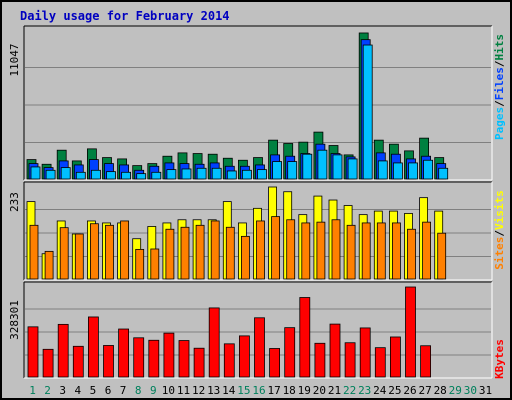 The image size is (512, 400). I want to click on day-label-17: 17, so click(273, 390).